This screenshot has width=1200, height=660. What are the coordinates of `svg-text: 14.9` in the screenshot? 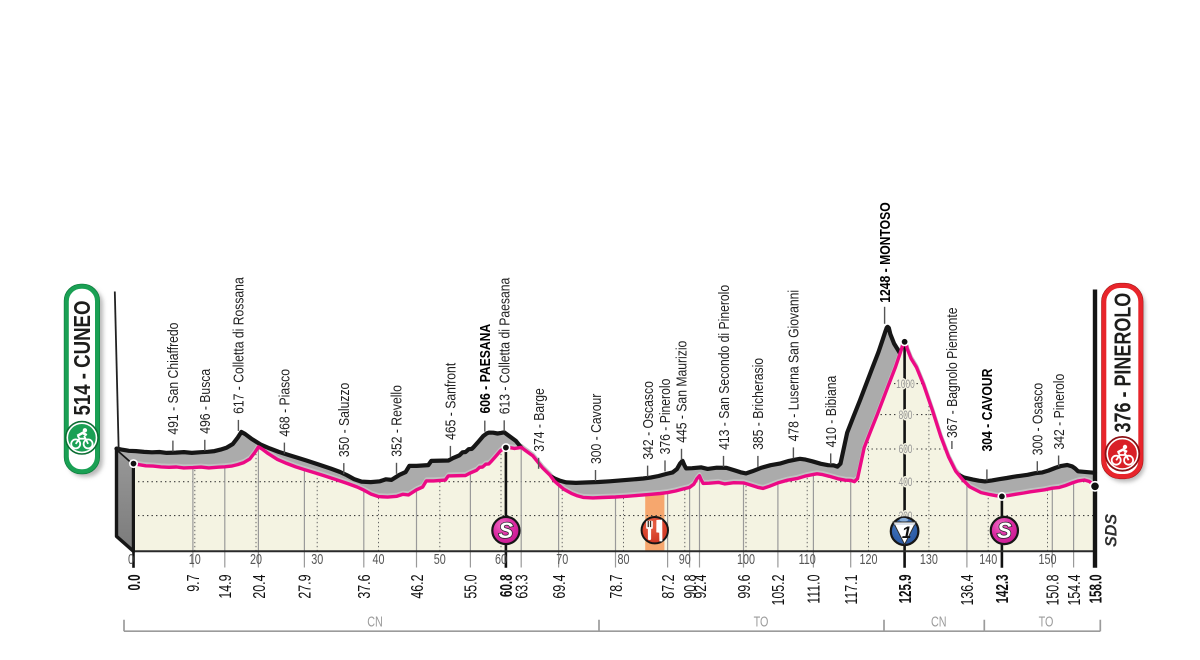 It's located at (226, 587).